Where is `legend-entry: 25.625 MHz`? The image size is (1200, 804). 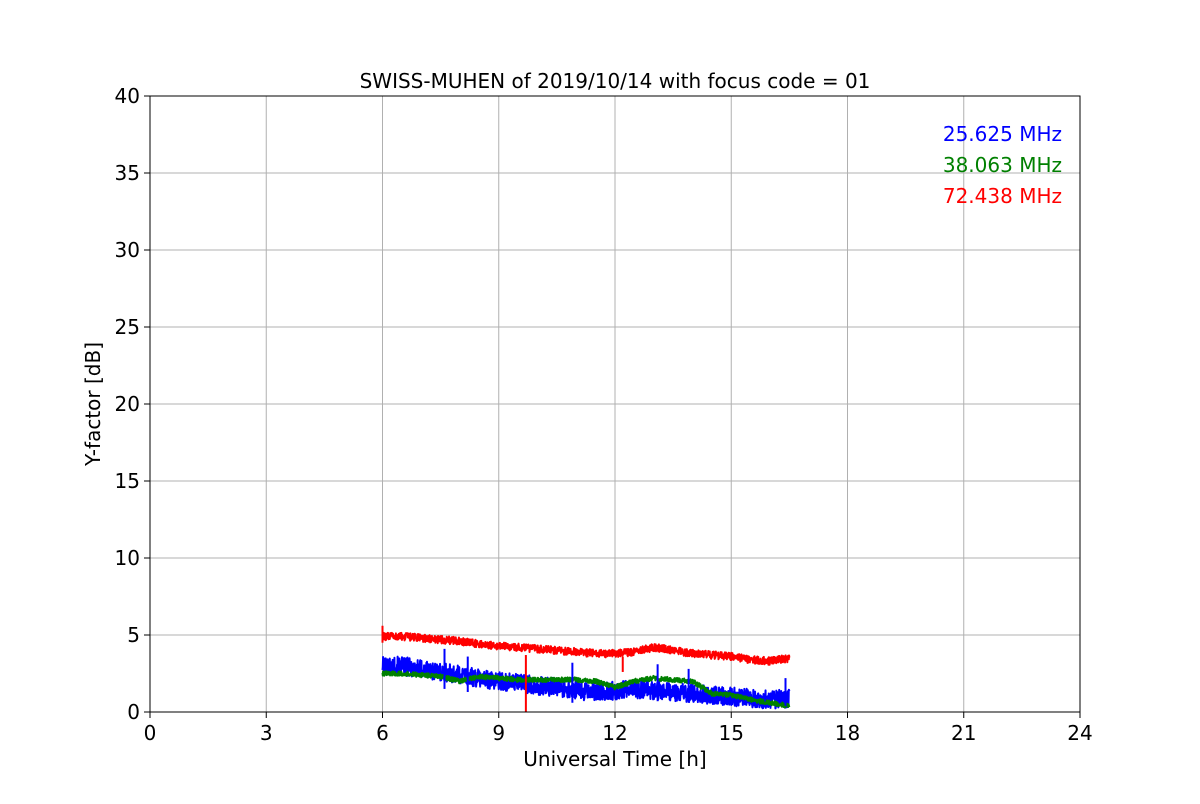 legend-entry: 25.625 MHz is located at coordinates (1002, 134).